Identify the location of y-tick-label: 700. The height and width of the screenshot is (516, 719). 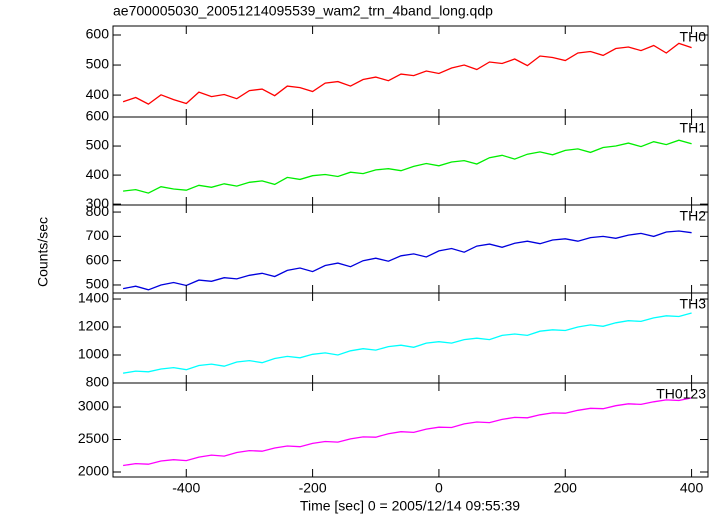
(98, 235).